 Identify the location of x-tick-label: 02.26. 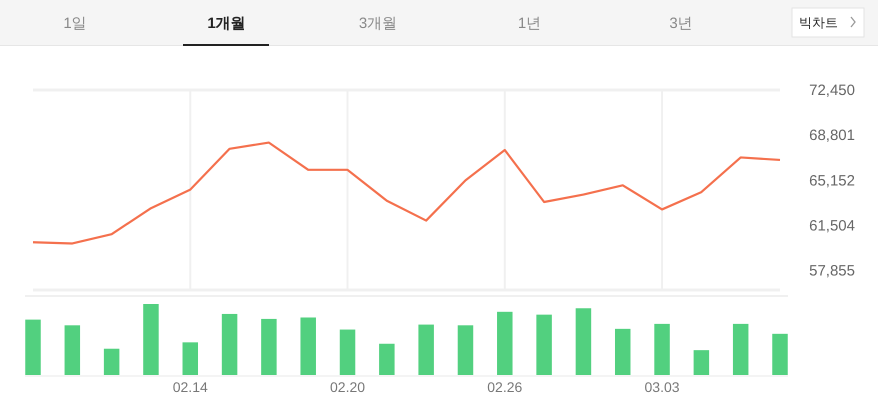
(505, 387).